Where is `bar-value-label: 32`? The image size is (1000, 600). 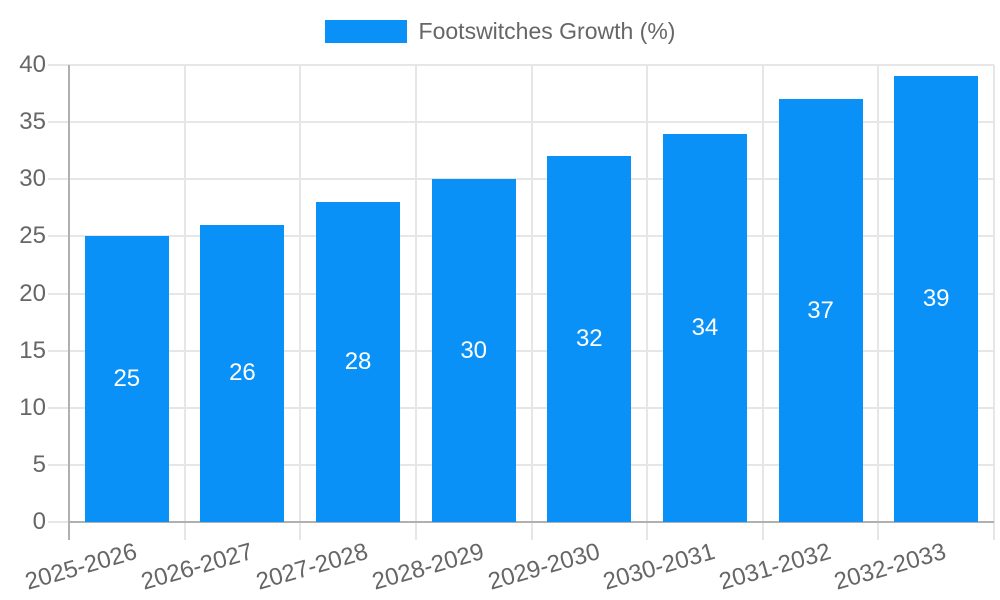
bar-value-label: 32 is located at coordinates (589, 339).